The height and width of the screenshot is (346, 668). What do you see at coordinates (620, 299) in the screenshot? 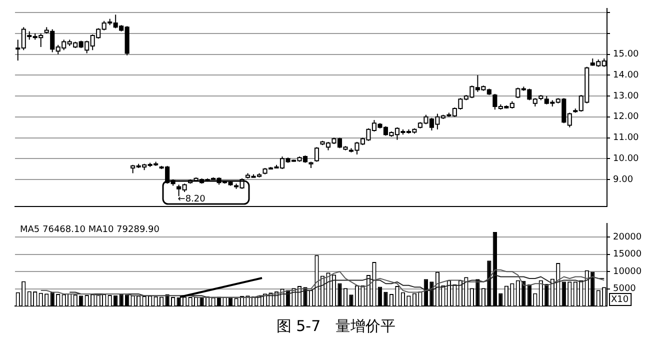
I see `text: X10` at bounding box center [620, 299].